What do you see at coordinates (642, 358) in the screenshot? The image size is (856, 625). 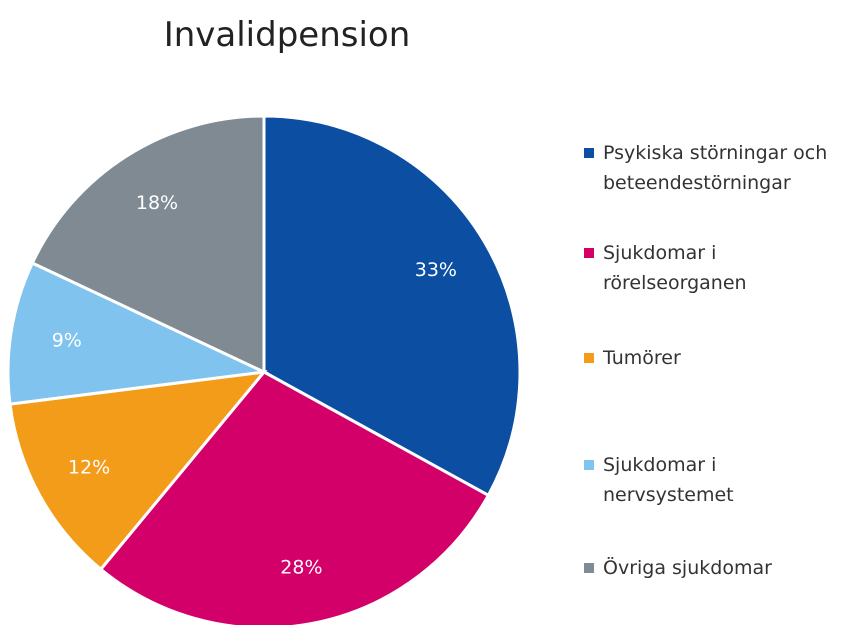 I see `legend-label: Tumörer` at bounding box center [642, 358].